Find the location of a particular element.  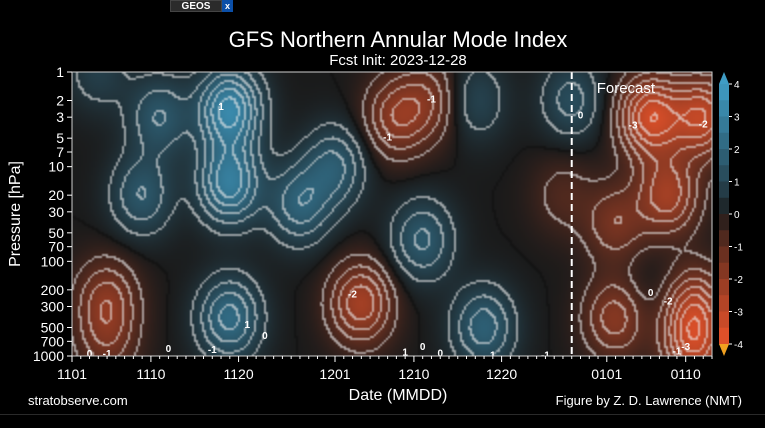

y-tick-label: 300 is located at coordinates (53, 307).